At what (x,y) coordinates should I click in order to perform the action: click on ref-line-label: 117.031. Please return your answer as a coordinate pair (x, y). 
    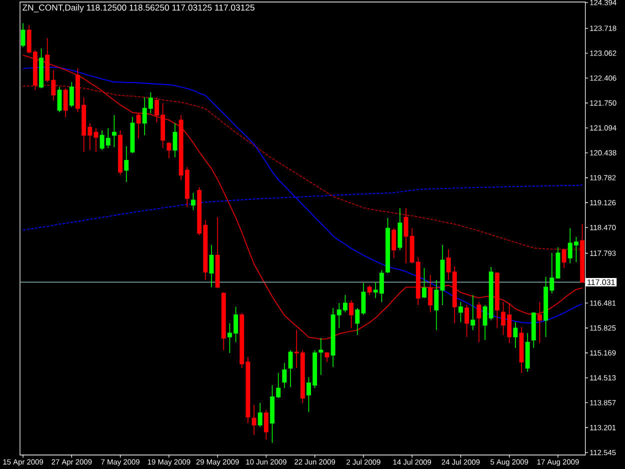
    Looking at the image, I should click on (601, 282).